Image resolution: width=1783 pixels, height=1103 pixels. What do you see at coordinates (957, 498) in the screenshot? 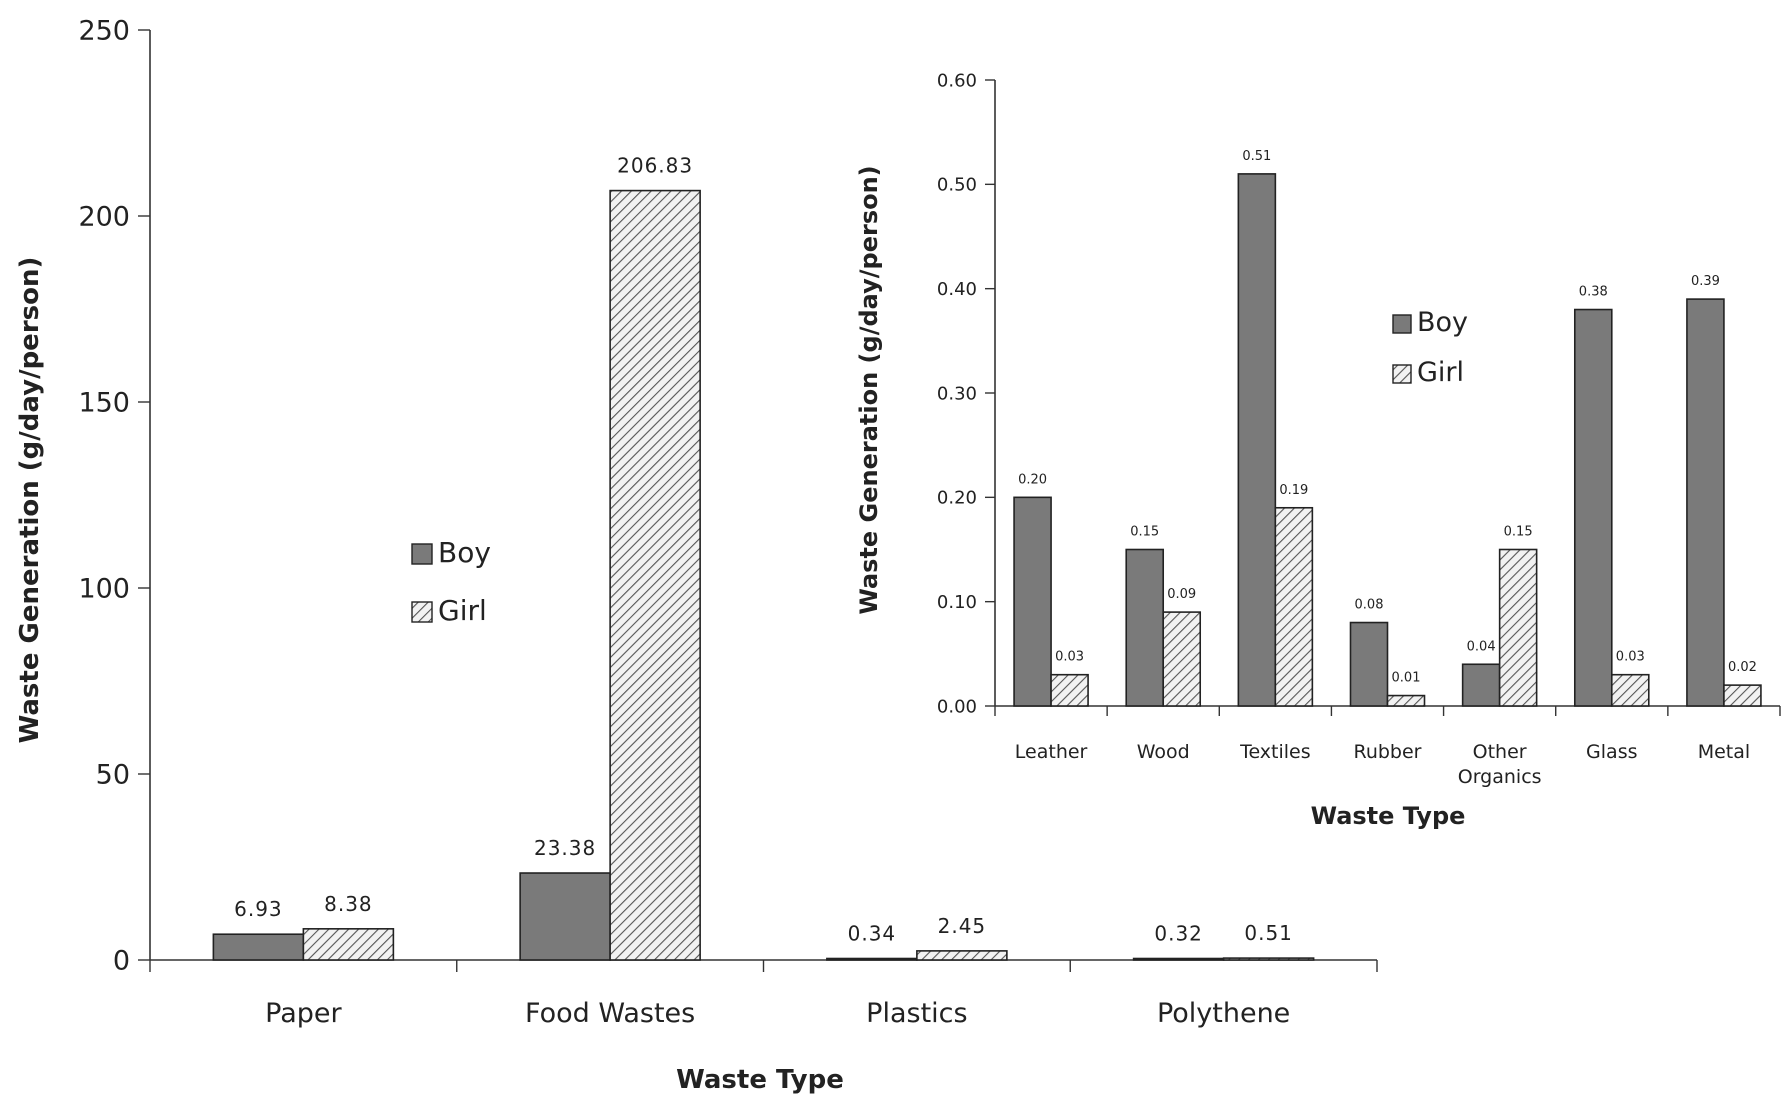
I see `y-tick-label: 0.20` at bounding box center [957, 498].